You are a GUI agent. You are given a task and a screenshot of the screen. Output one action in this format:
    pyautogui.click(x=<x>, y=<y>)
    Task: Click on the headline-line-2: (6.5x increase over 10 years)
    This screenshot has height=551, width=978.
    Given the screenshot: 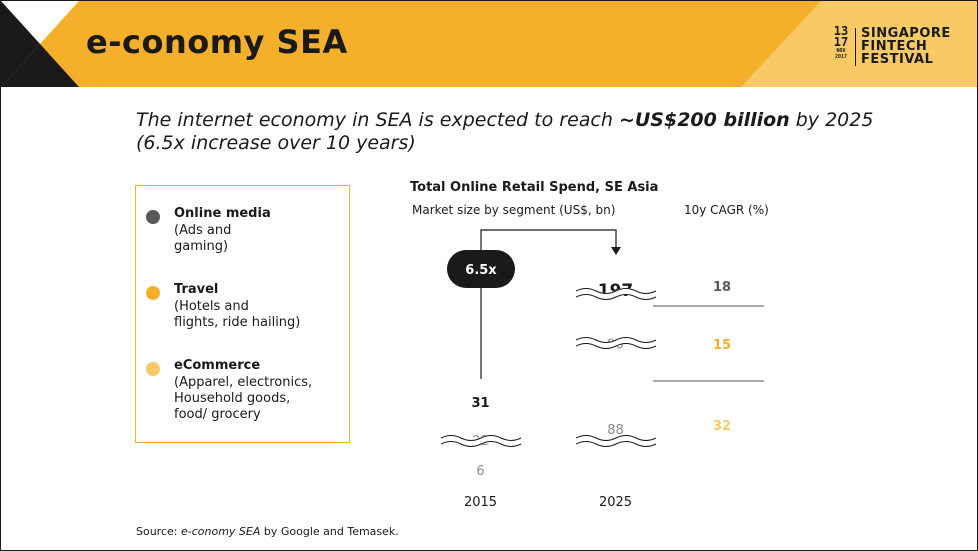 What is the action you would take?
    pyautogui.click(x=276, y=143)
    